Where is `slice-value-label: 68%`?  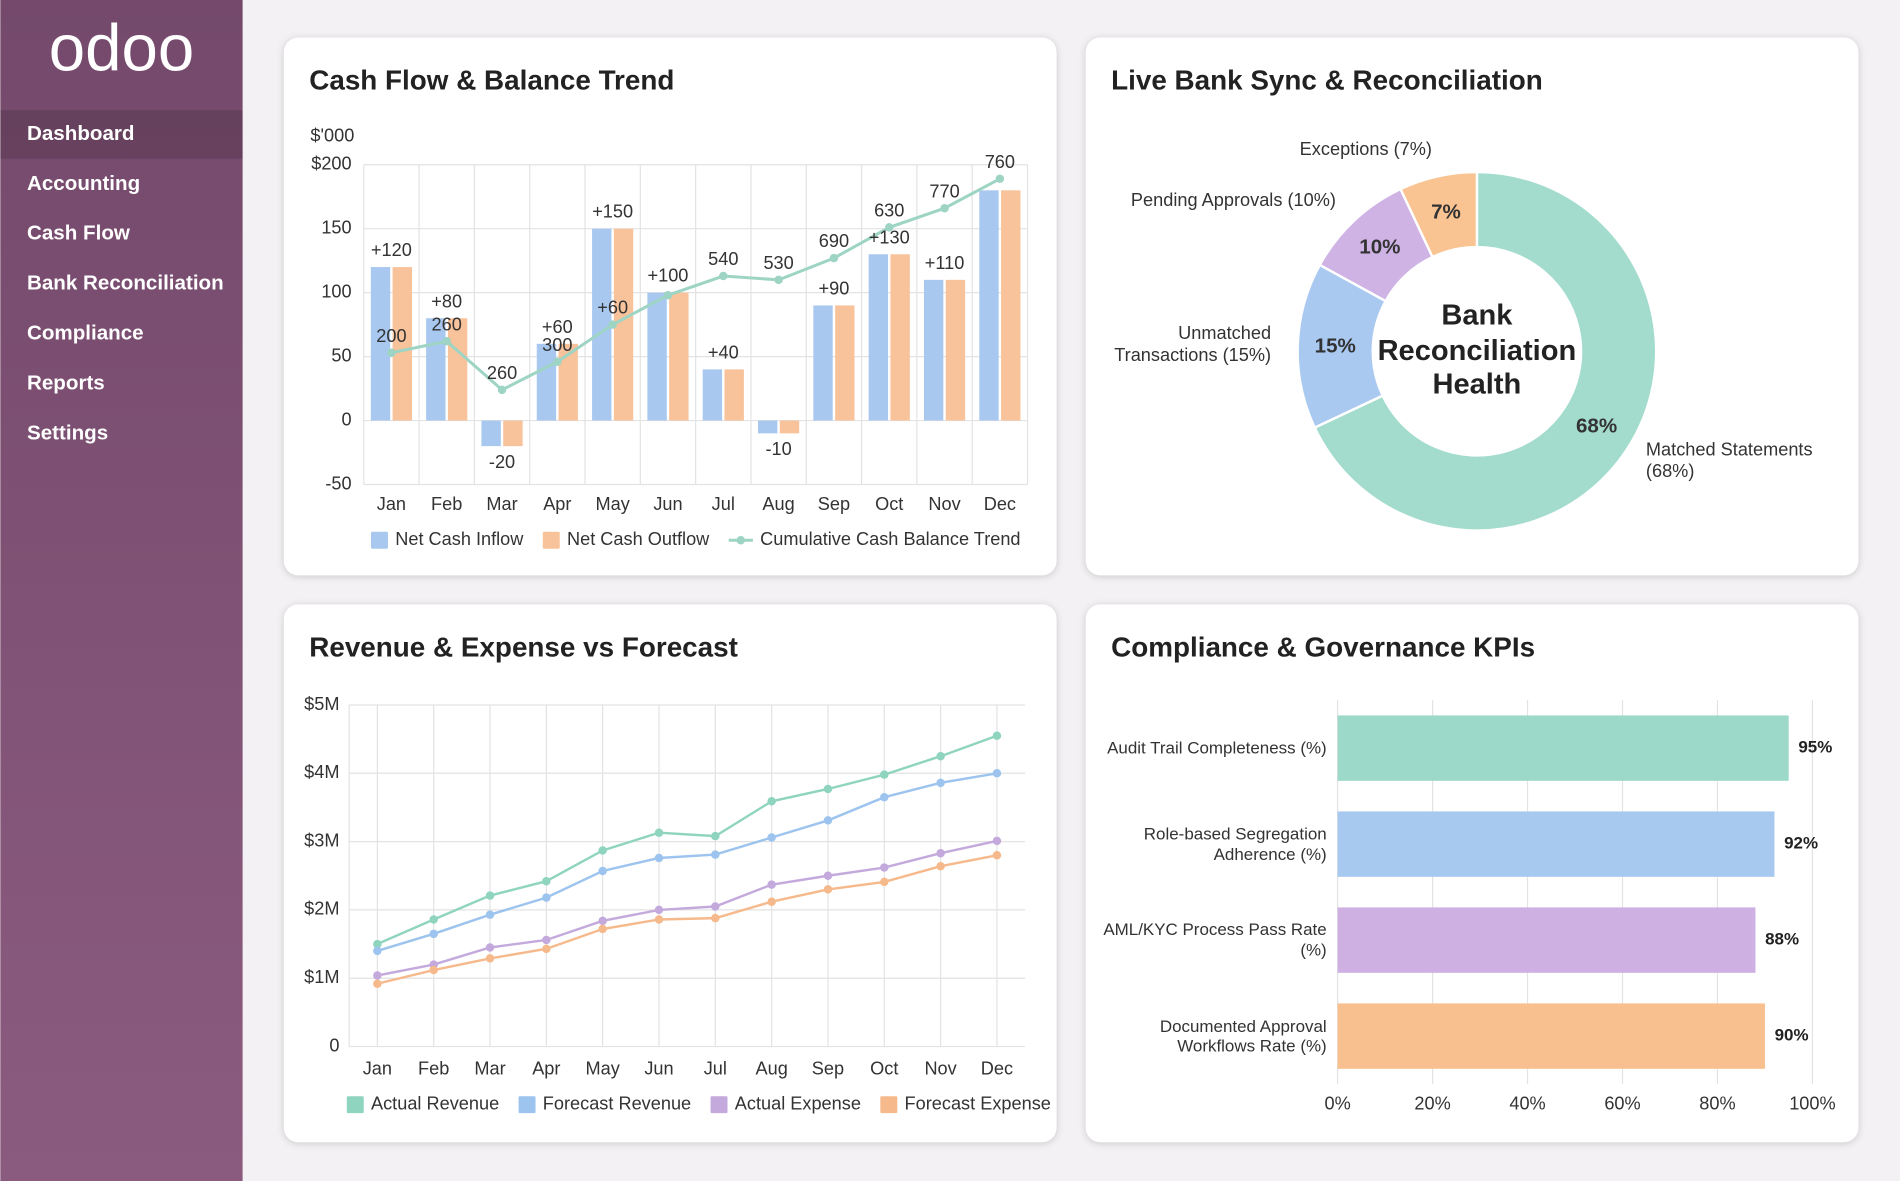 slice-value-label: 68% is located at coordinates (1596, 426).